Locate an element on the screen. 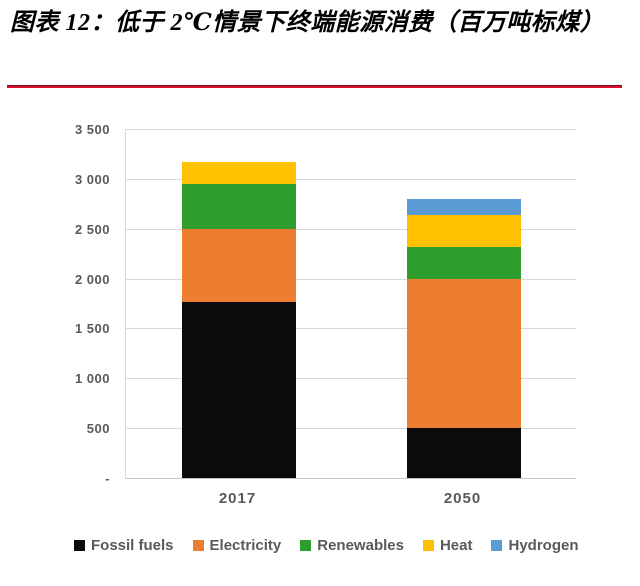 The width and height of the screenshot is (640, 586). legend-swatch-renewables is located at coordinates (306, 545).